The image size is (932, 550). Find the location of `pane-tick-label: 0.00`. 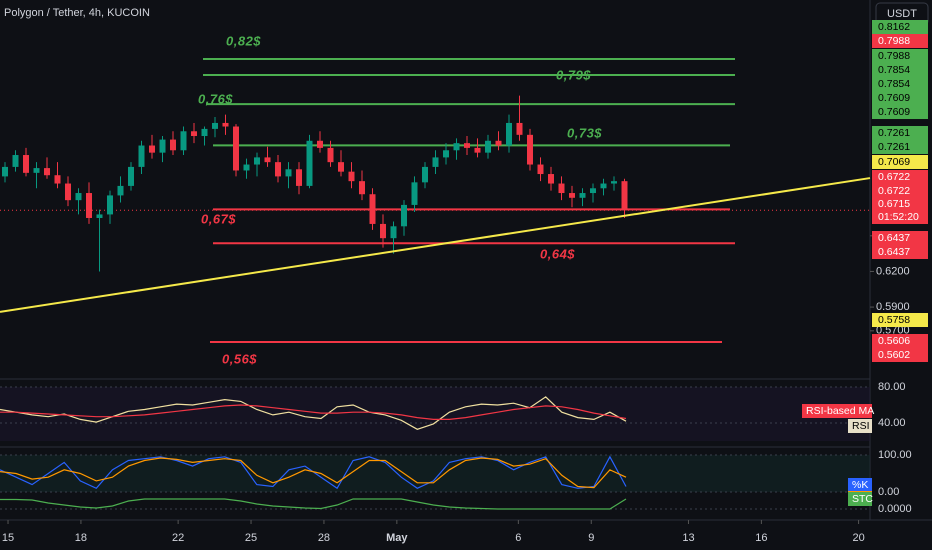

pane-tick-label: 0.00 is located at coordinates (888, 492).